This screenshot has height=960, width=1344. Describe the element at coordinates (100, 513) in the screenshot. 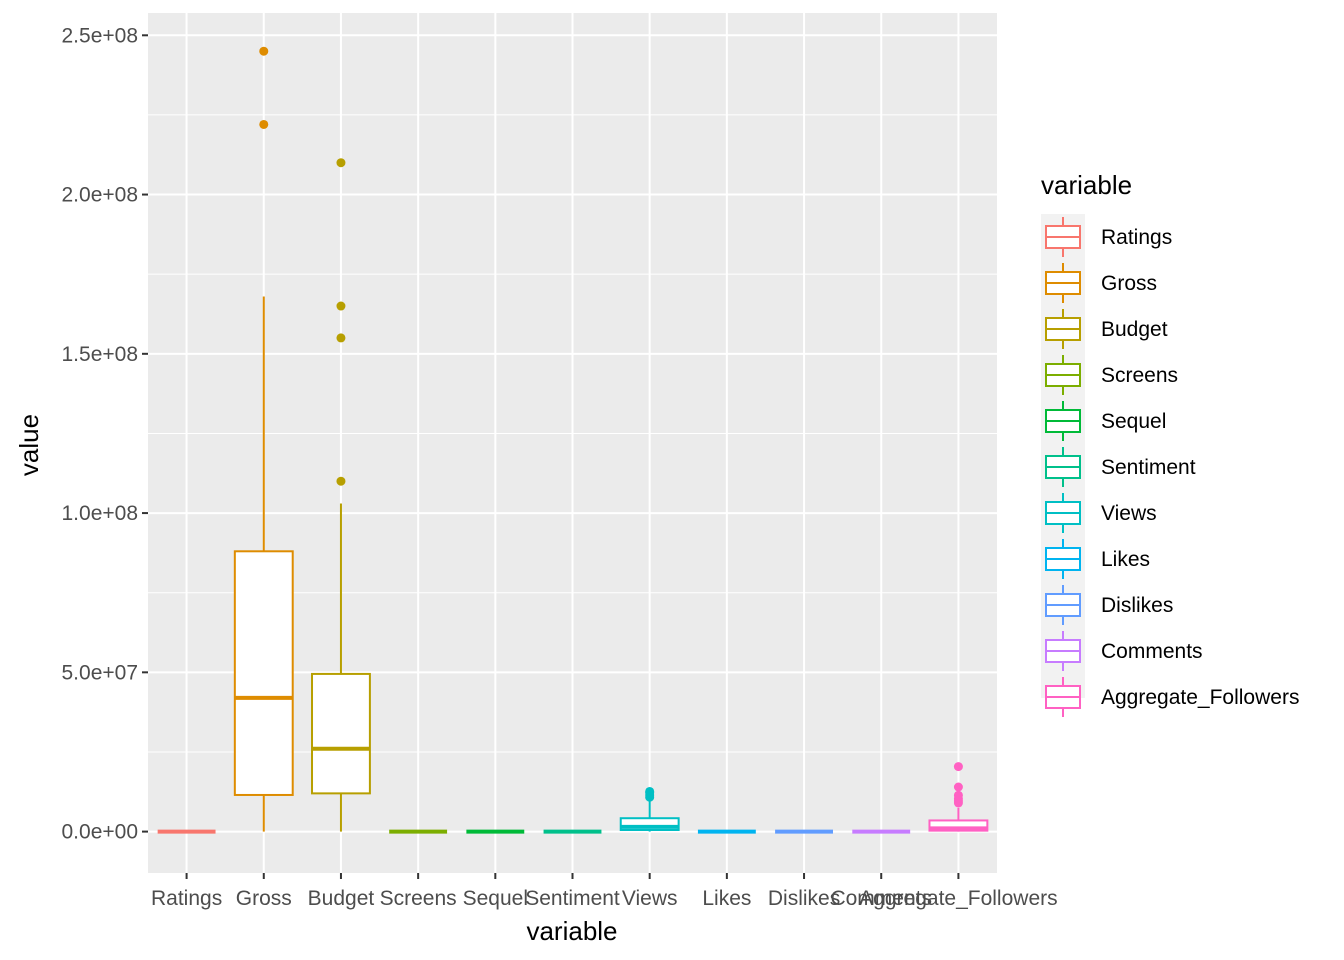

I see `y-tick-label: 1.0e+08` at that location.